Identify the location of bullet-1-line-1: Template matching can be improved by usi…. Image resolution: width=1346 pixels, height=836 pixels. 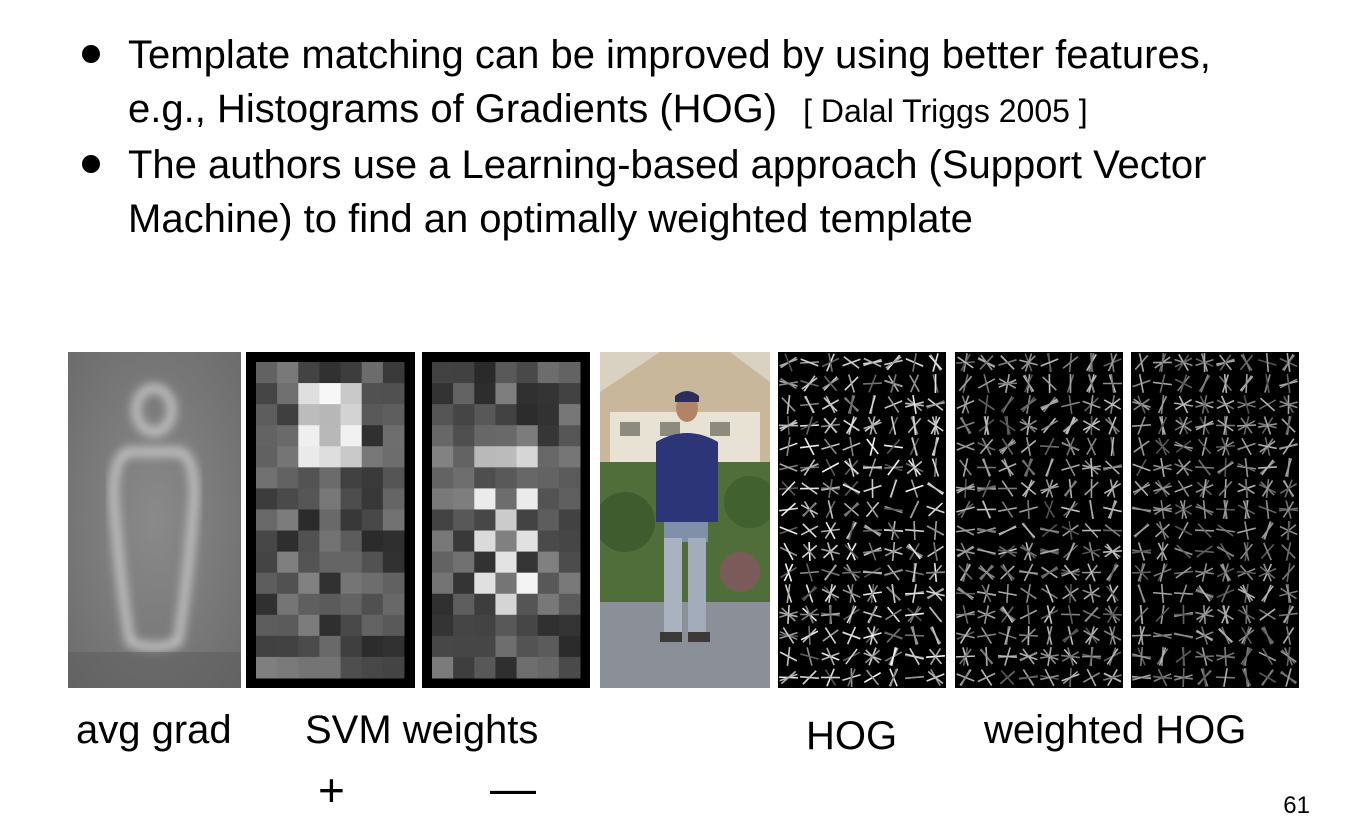
(669, 55).